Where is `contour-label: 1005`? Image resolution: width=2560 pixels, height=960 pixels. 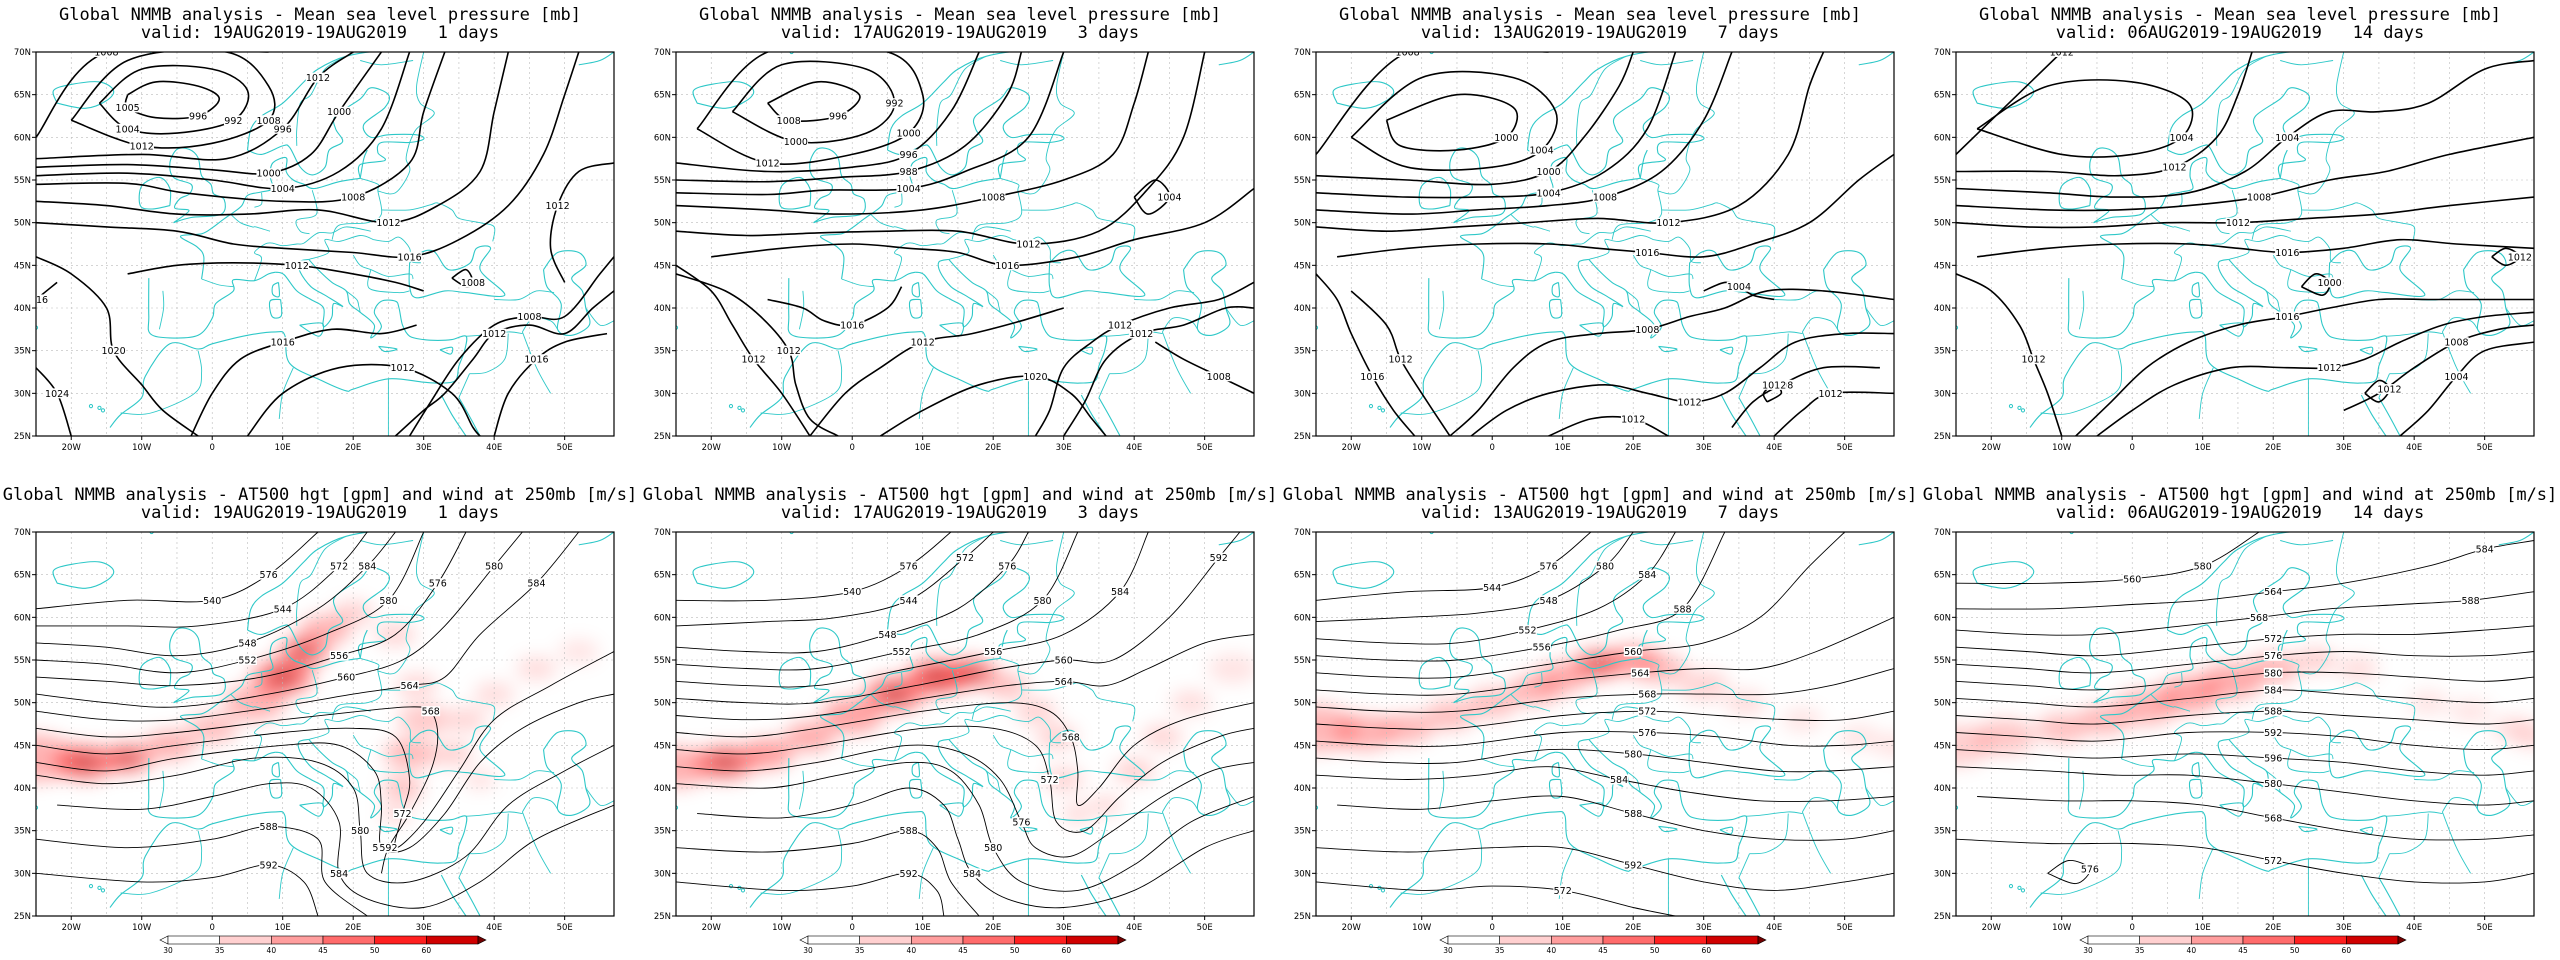
contour-label: 1005 is located at coordinates (128, 108).